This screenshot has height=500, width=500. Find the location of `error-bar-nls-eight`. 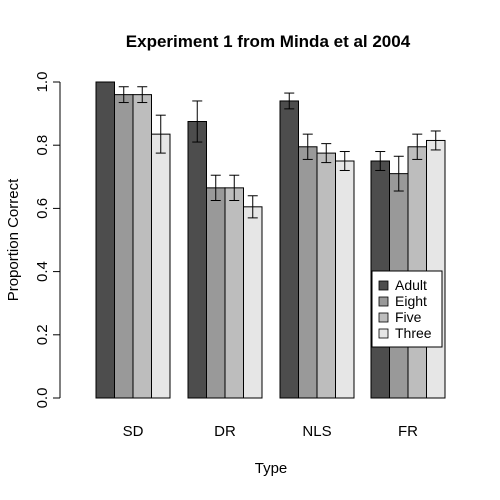

error-bar-nls-eight is located at coordinates (307, 146).